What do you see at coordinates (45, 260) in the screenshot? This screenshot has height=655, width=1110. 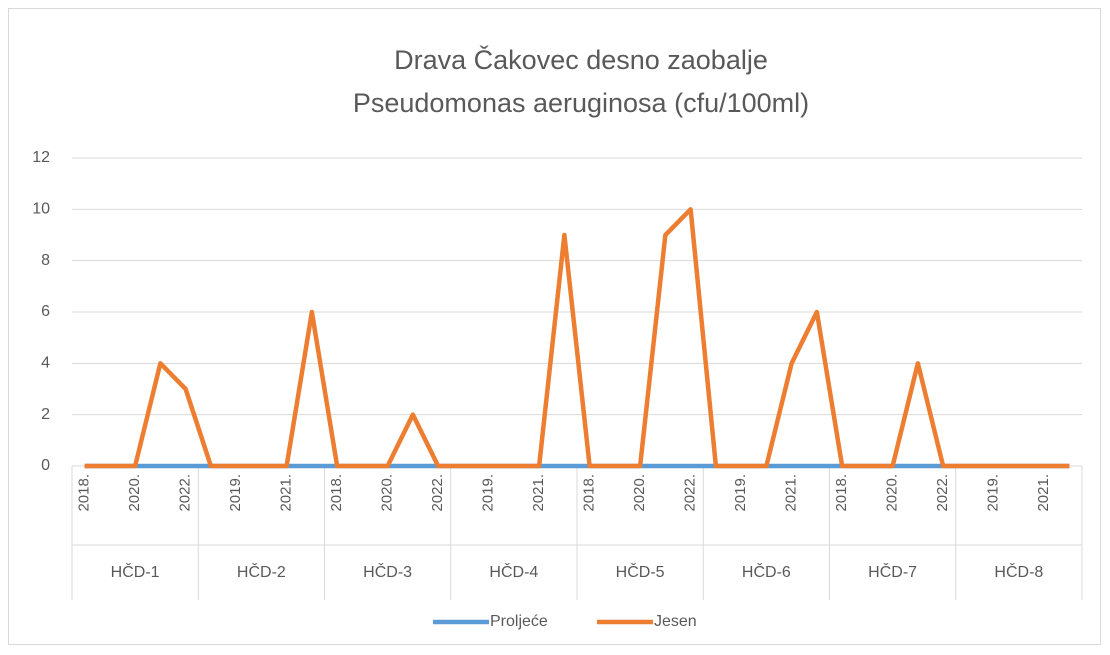 I see `y-tick-label: 8` at bounding box center [45, 260].